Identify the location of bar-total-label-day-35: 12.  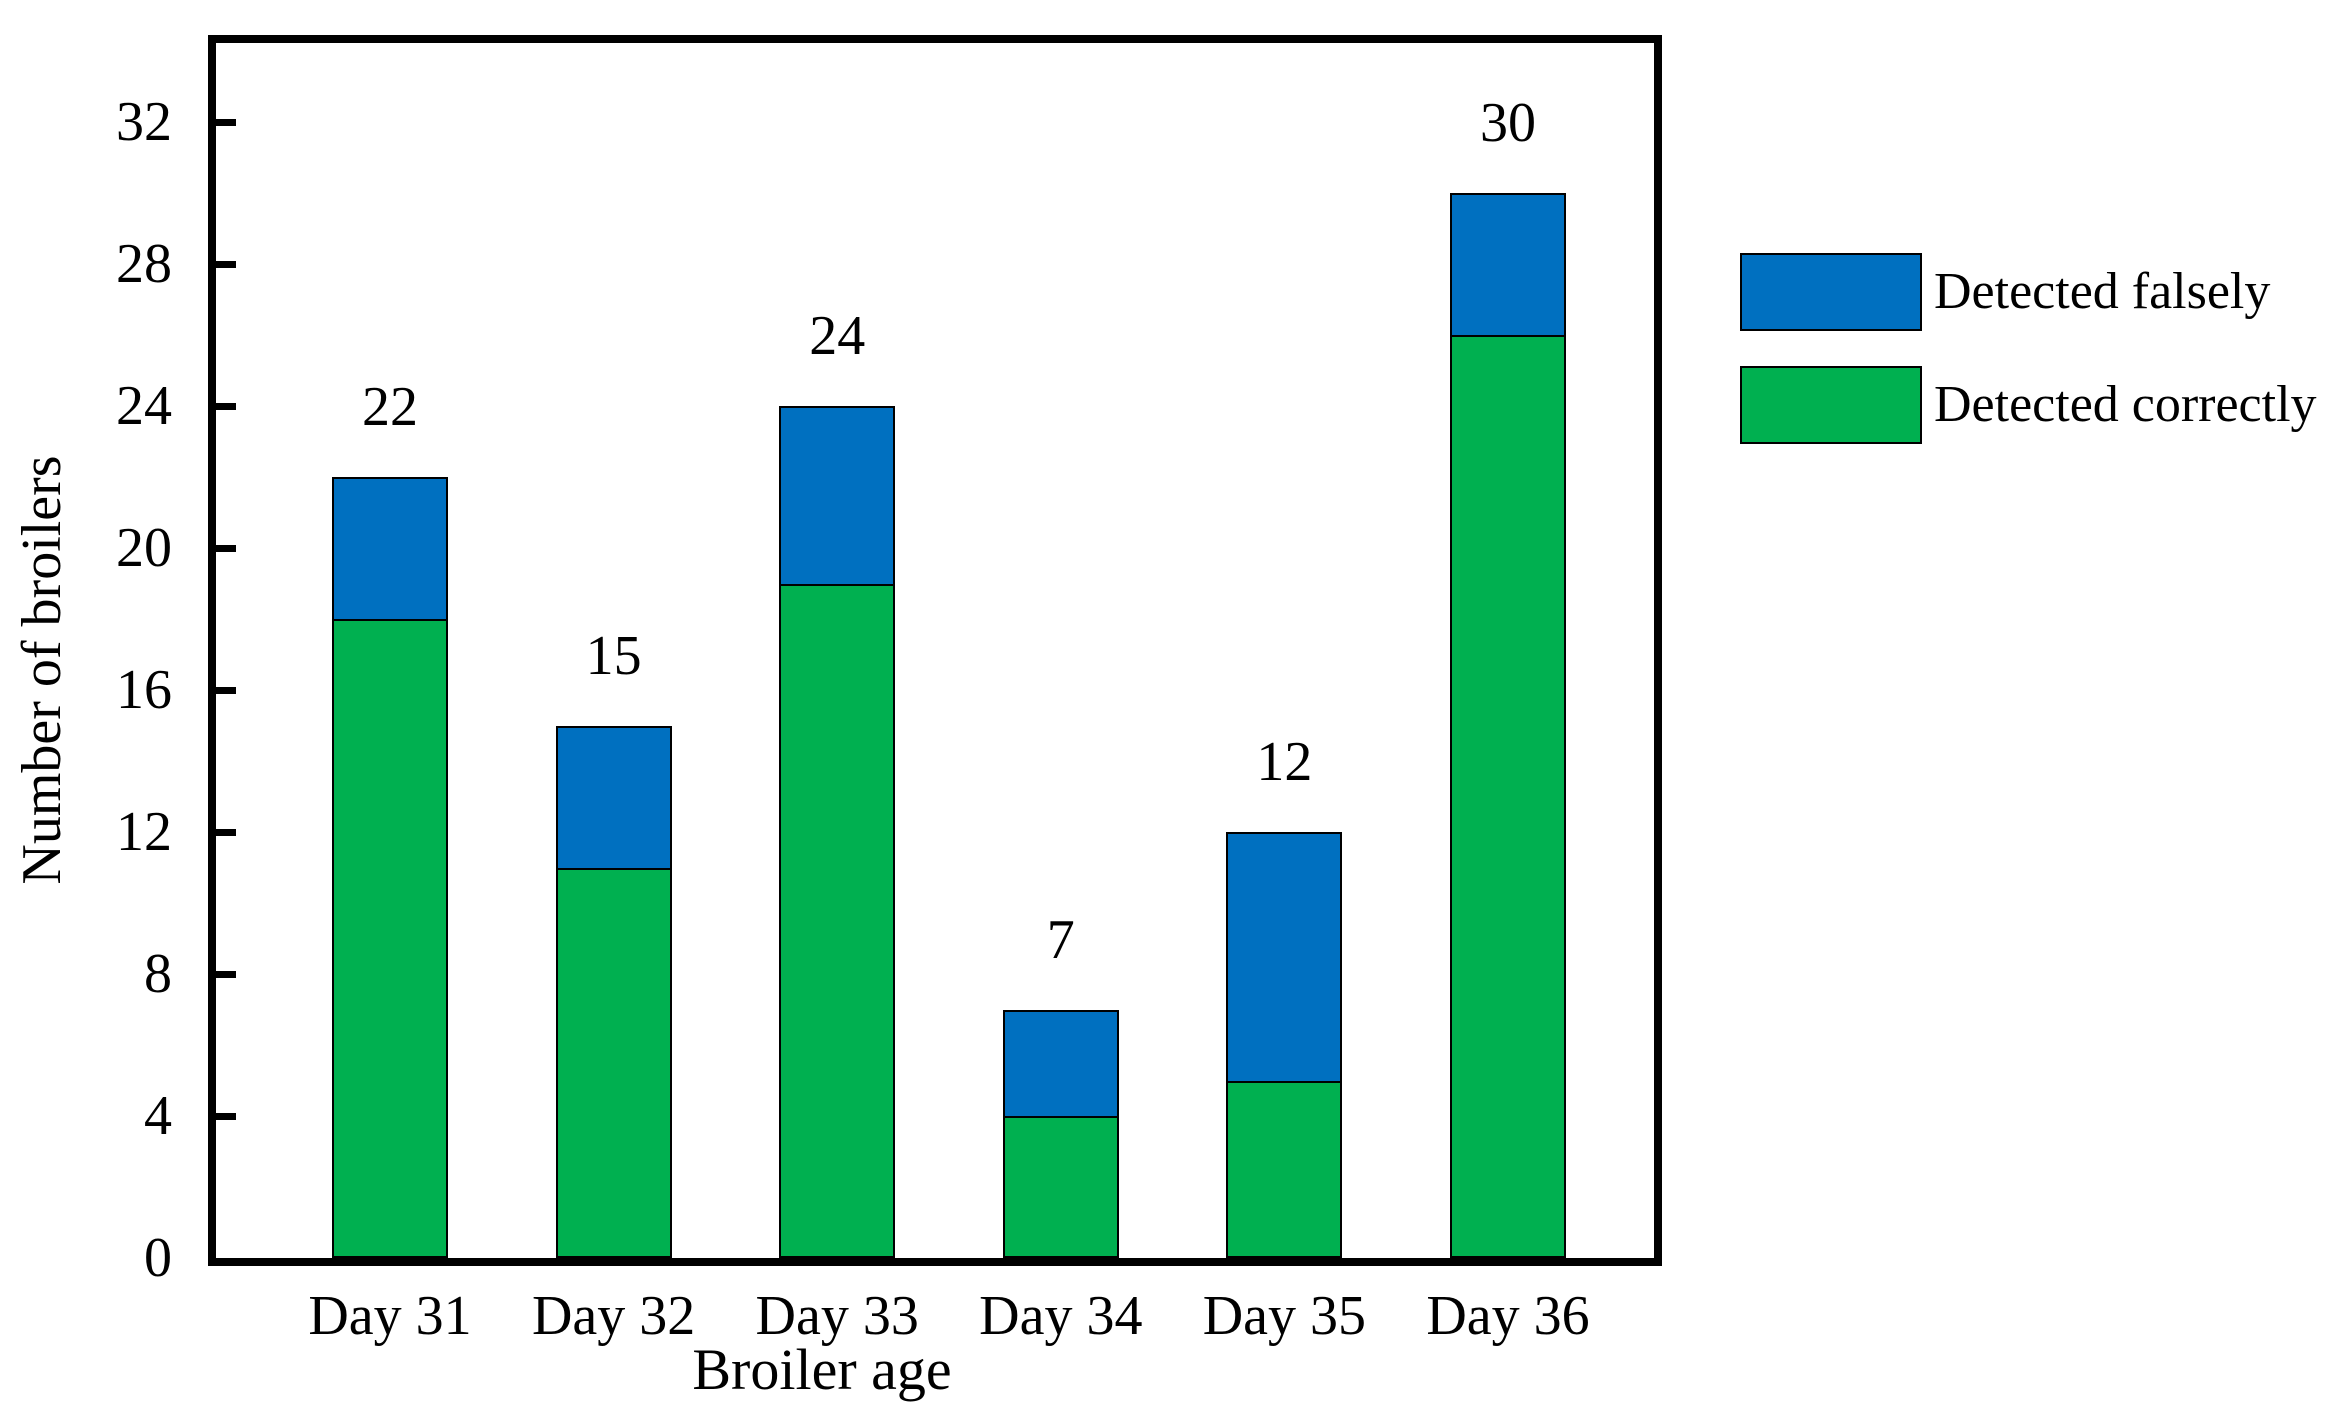
(1284, 762).